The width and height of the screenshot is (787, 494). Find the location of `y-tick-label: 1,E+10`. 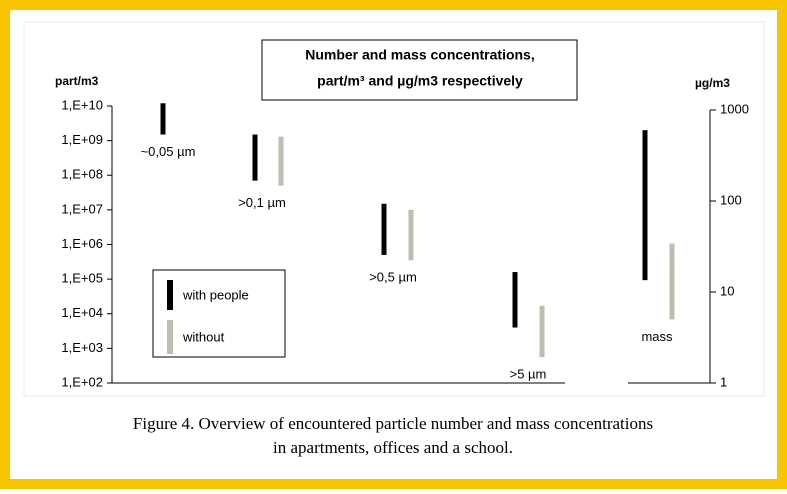

y-tick-label: 1,E+10 is located at coordinates (82, 104).